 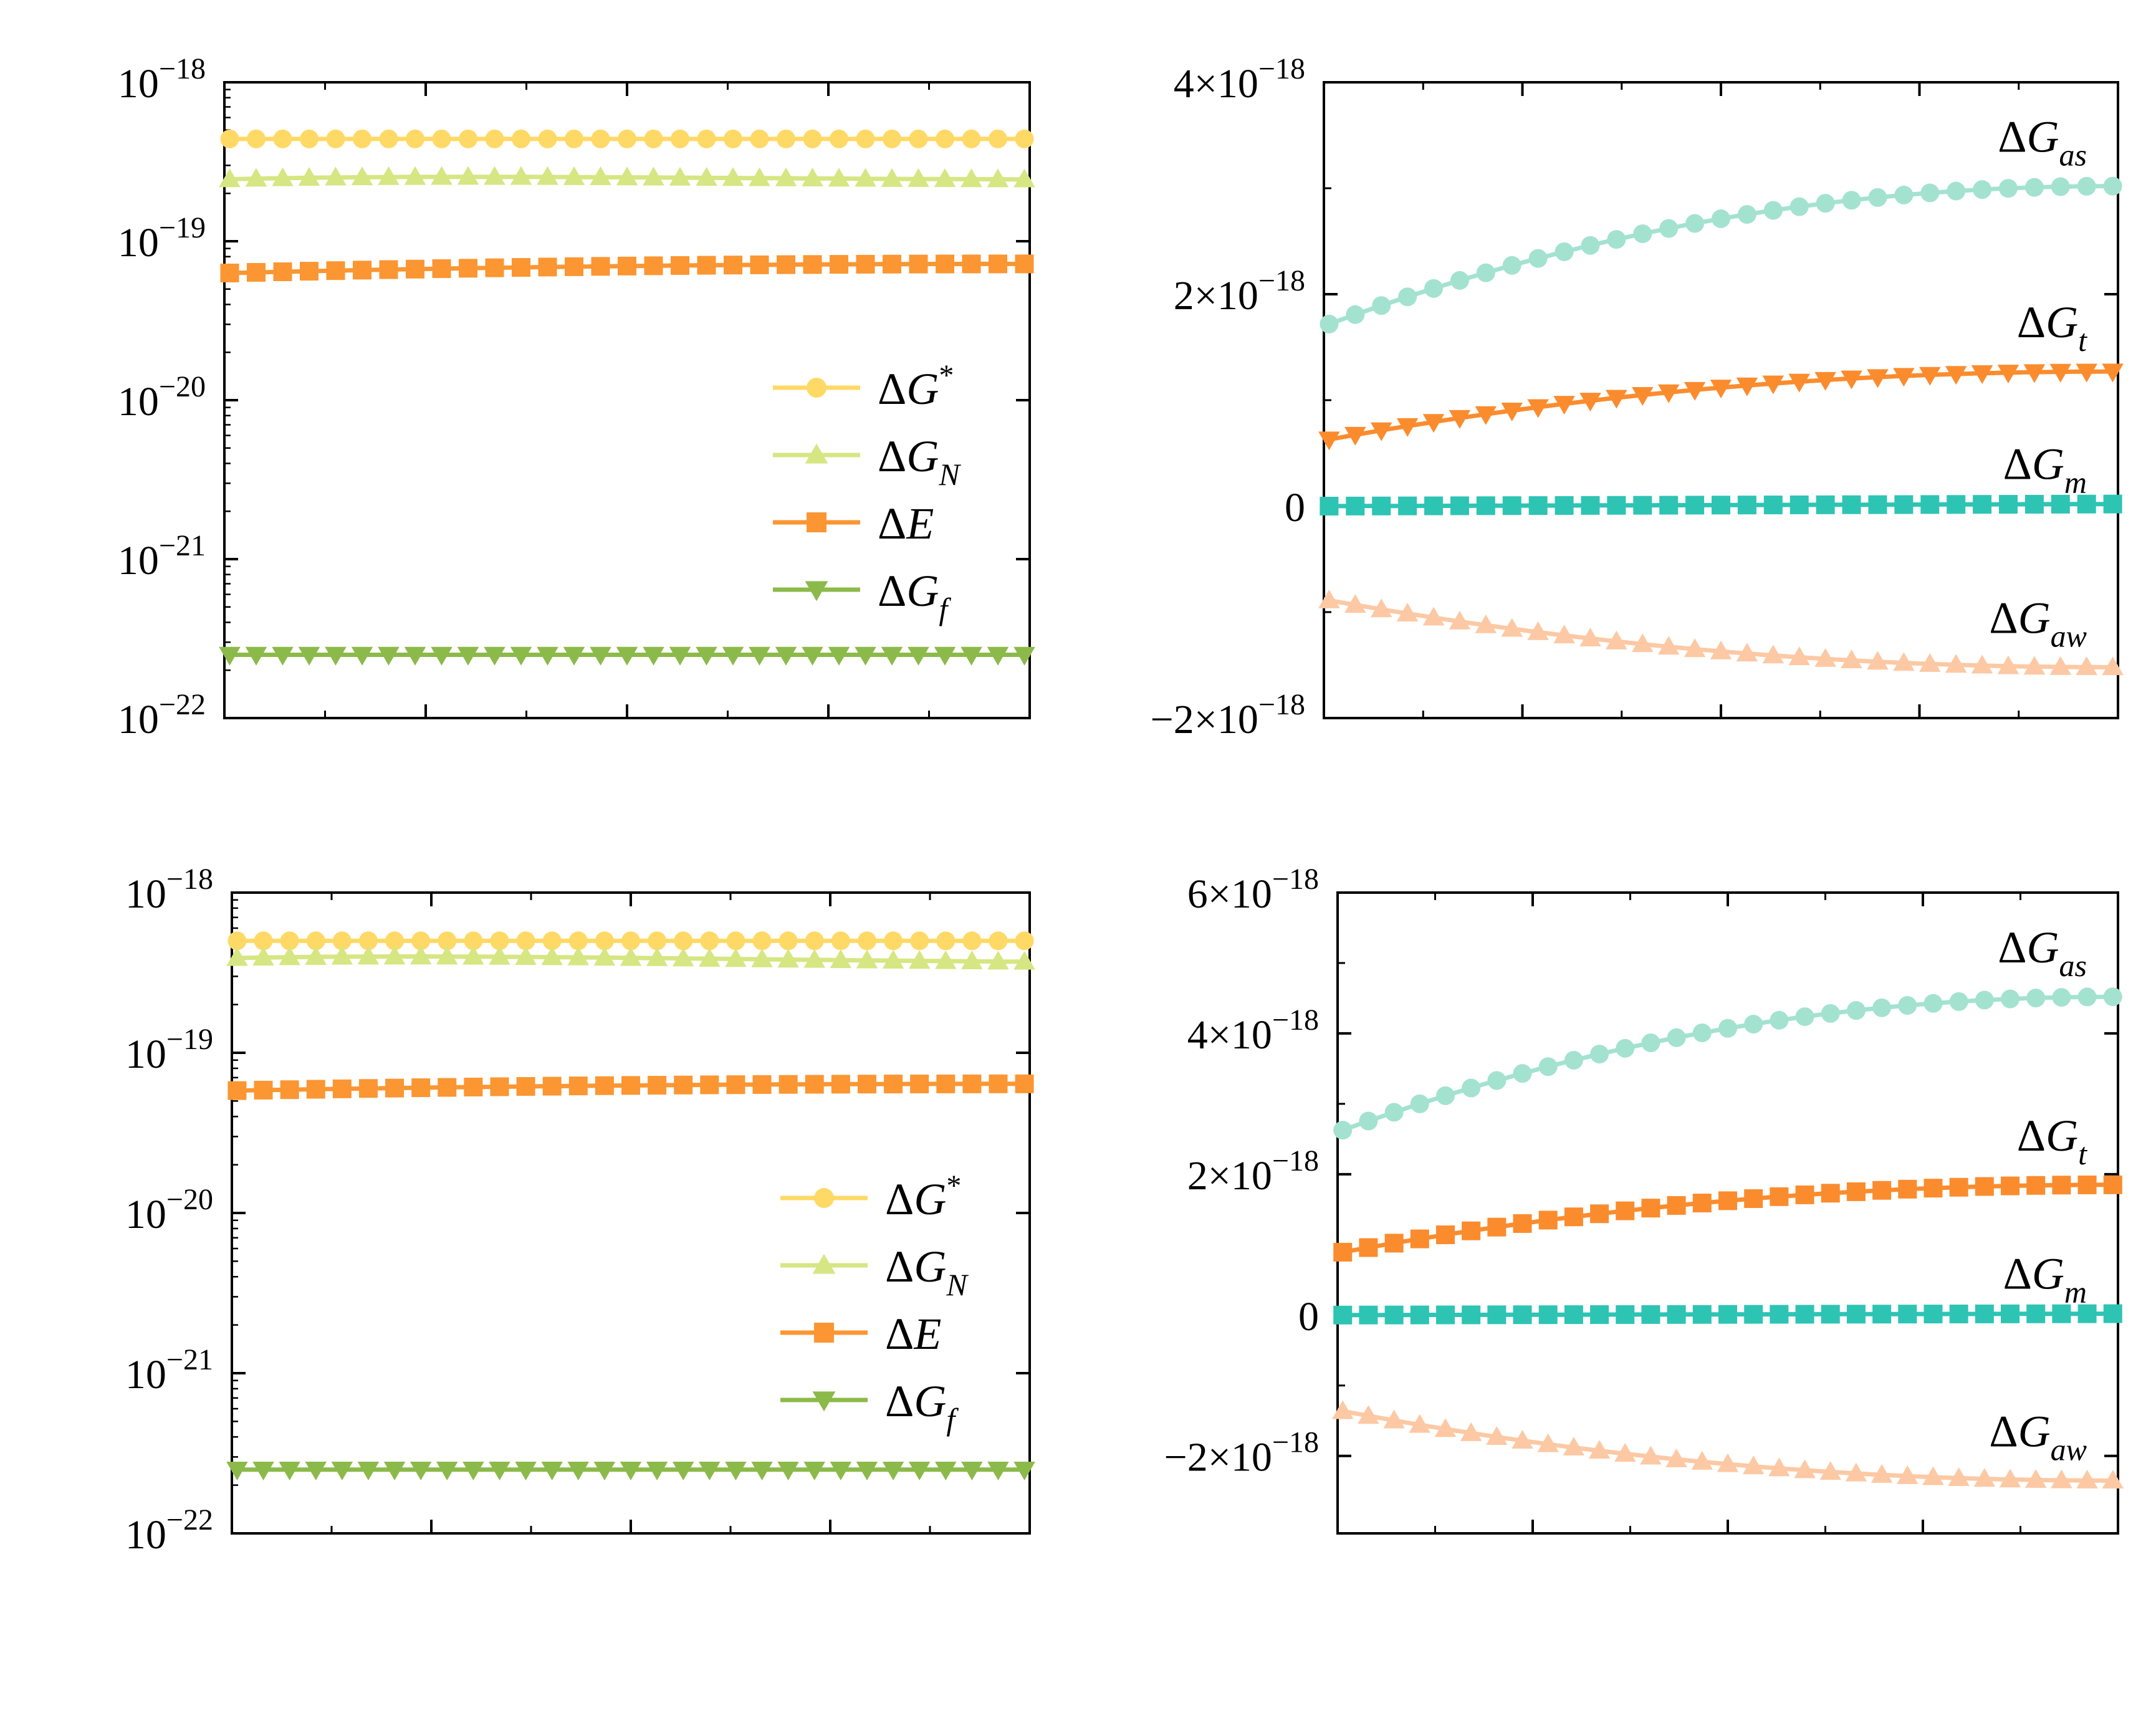 What do you see at coordinates (930, 1267) in the screenshot?
I see `legend-label-c-dG_N-symbol: G` at bounding box center [930, 1267].